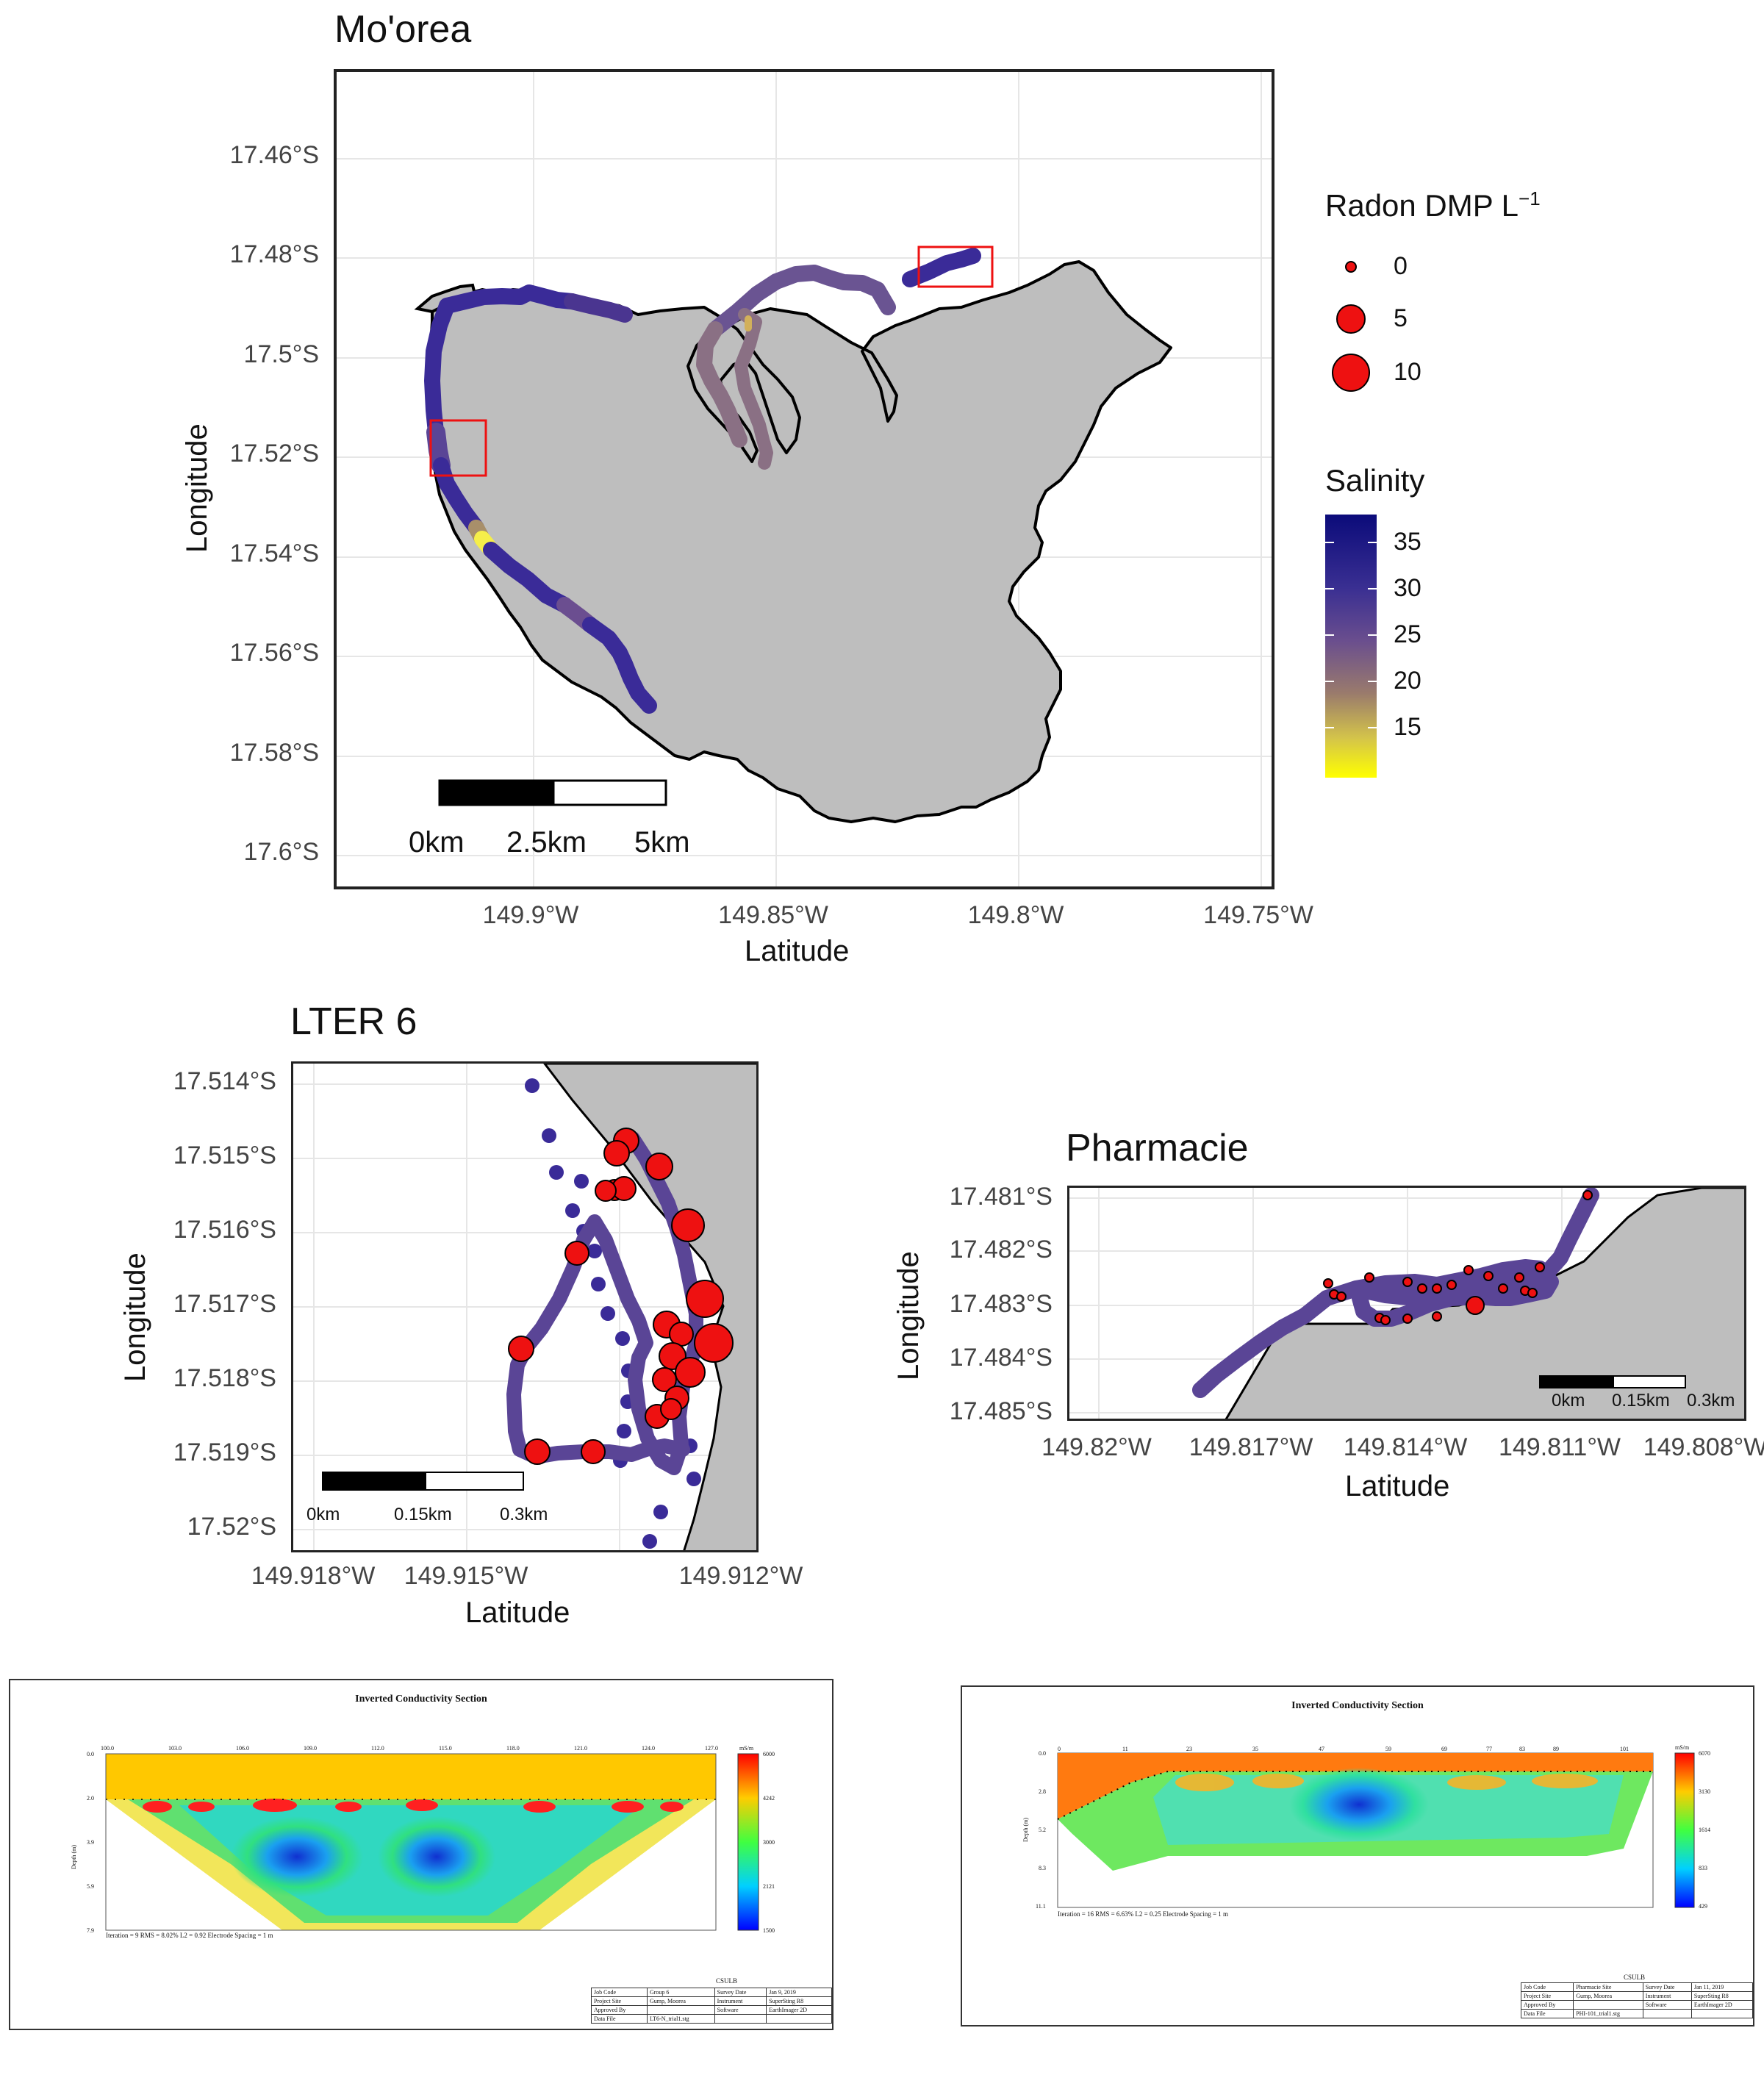  What do you see at coordinates (374, 1481) in the screenshot?
I see `lter6-scale-black` at bounding box center [374, 1481].